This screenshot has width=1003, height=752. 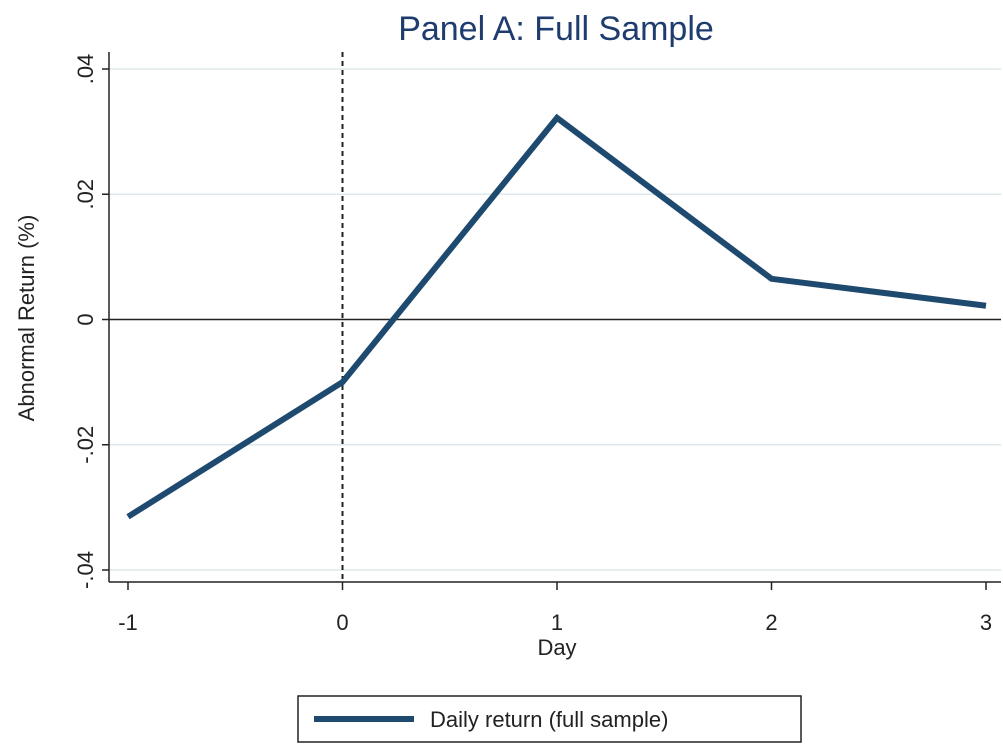 I want to click on y-axis-label: Abnormal Return (%), so click(x=26, y=318).